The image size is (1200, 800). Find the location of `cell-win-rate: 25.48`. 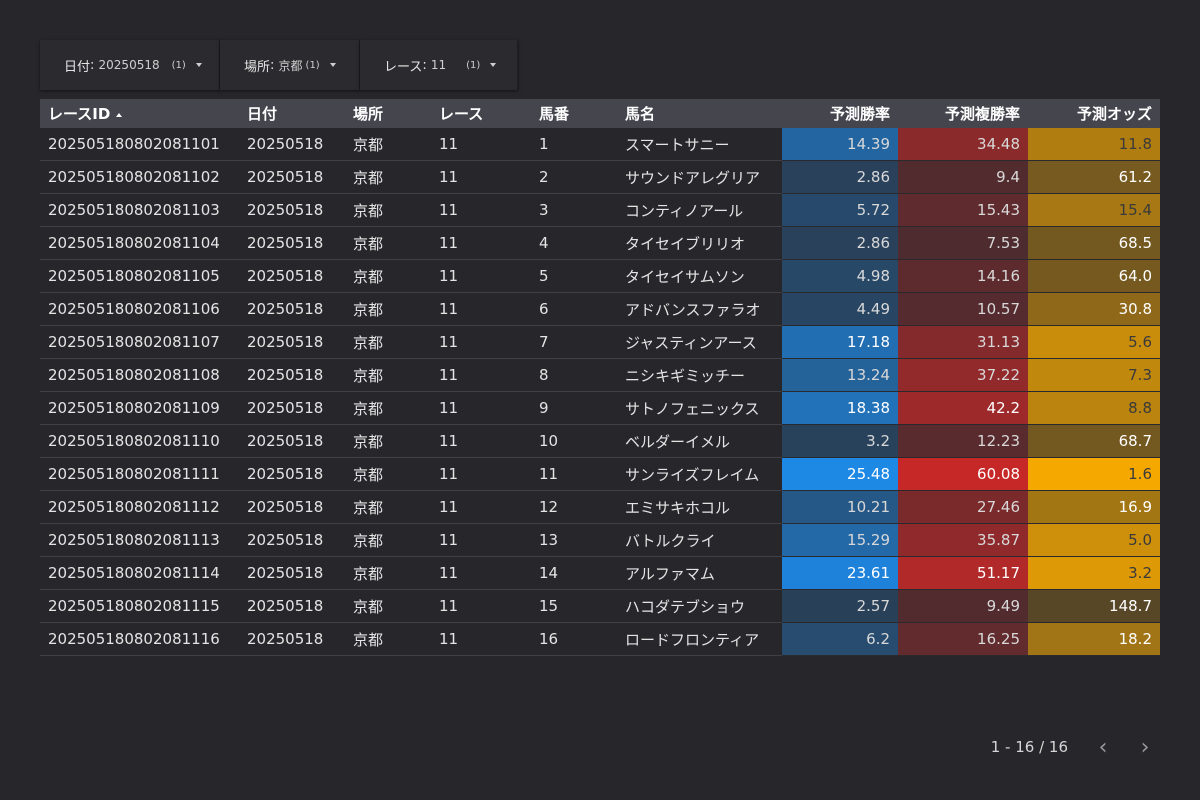

cell-win-rate: 25.48 is located at coordinates (840, 474).